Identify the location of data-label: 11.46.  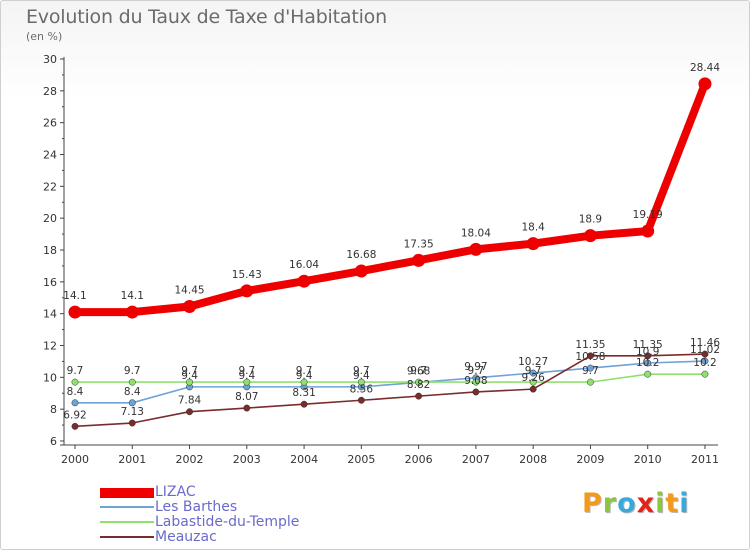
(705, 343).